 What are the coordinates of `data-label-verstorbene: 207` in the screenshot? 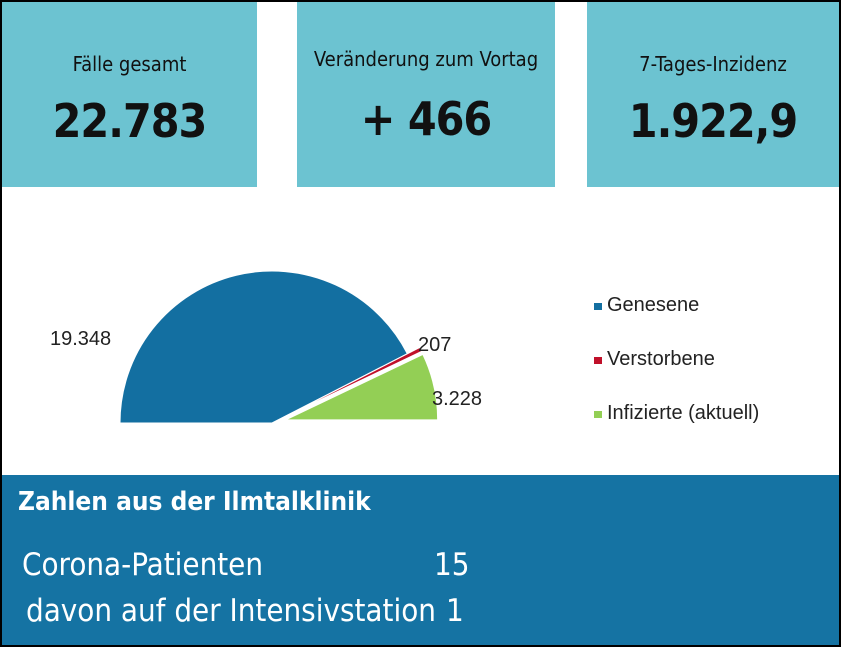 It's located at (434, 345).